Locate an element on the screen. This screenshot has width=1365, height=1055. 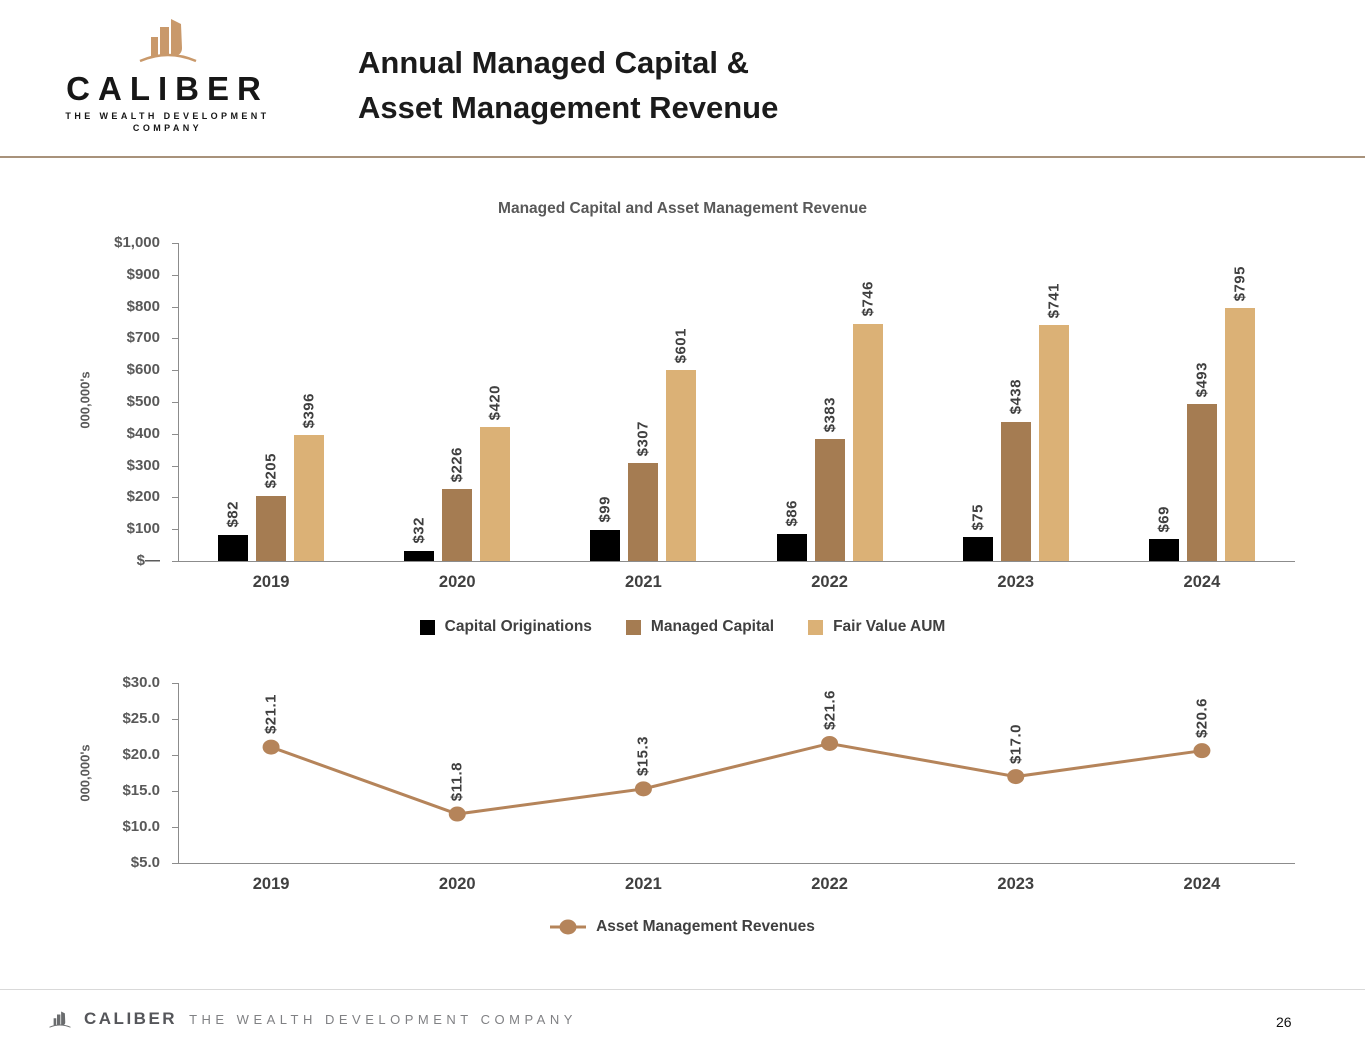
bar-value-label: $205 is located at coordinates (271, 471).